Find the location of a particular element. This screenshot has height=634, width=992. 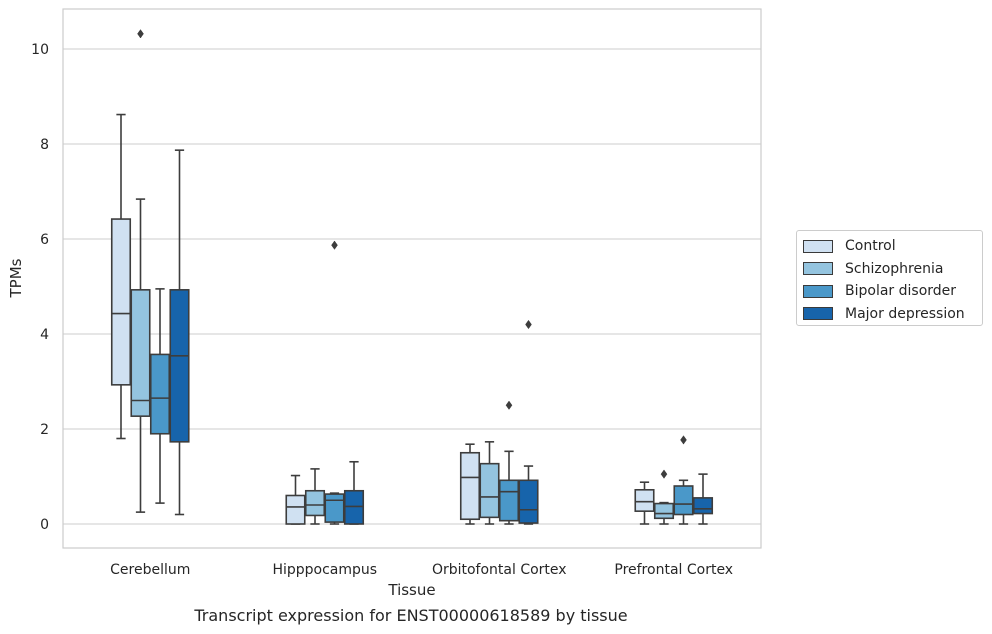

legend-item-major-depression: Major depression is located at coordinates (892, 314).